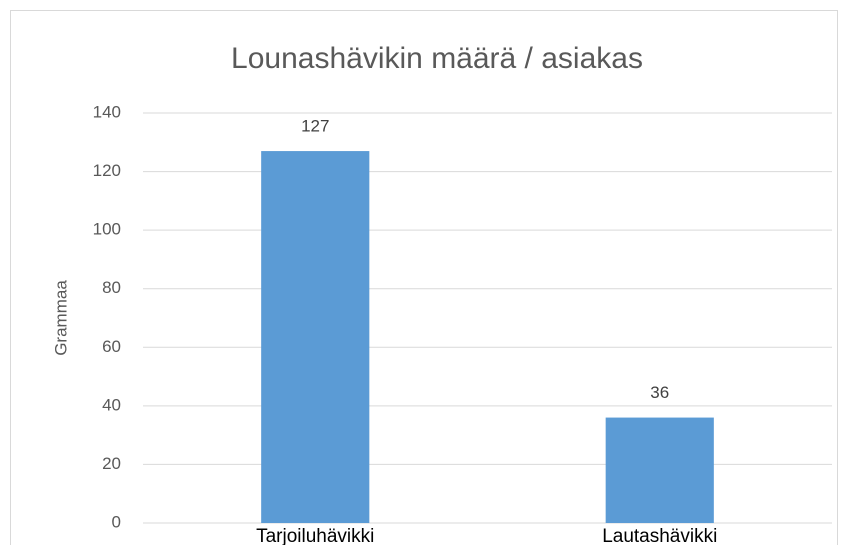 This screenshot has width=848, height=545. I want to click on y-tick-label: 60, so click(111, 346).